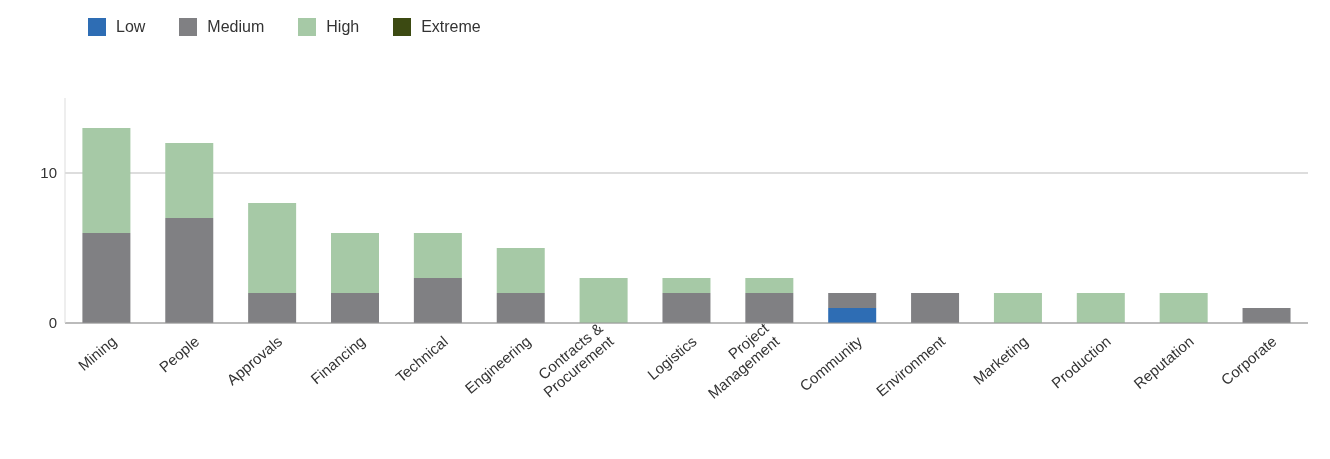 This screenshot has height=459, width=1330. What do you see at coordinates (451, 27) in the screenshot?
I see `legend-label: Extreme` at bounding box center [451, 27].